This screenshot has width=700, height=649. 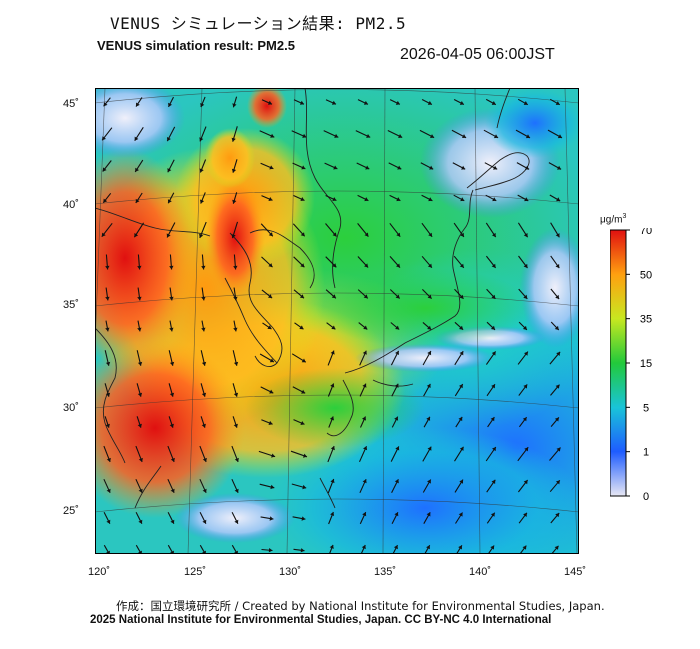 I want to click on forecast-timestamp: 2026-04-05 06:00JST, so click(x=477, y=54).